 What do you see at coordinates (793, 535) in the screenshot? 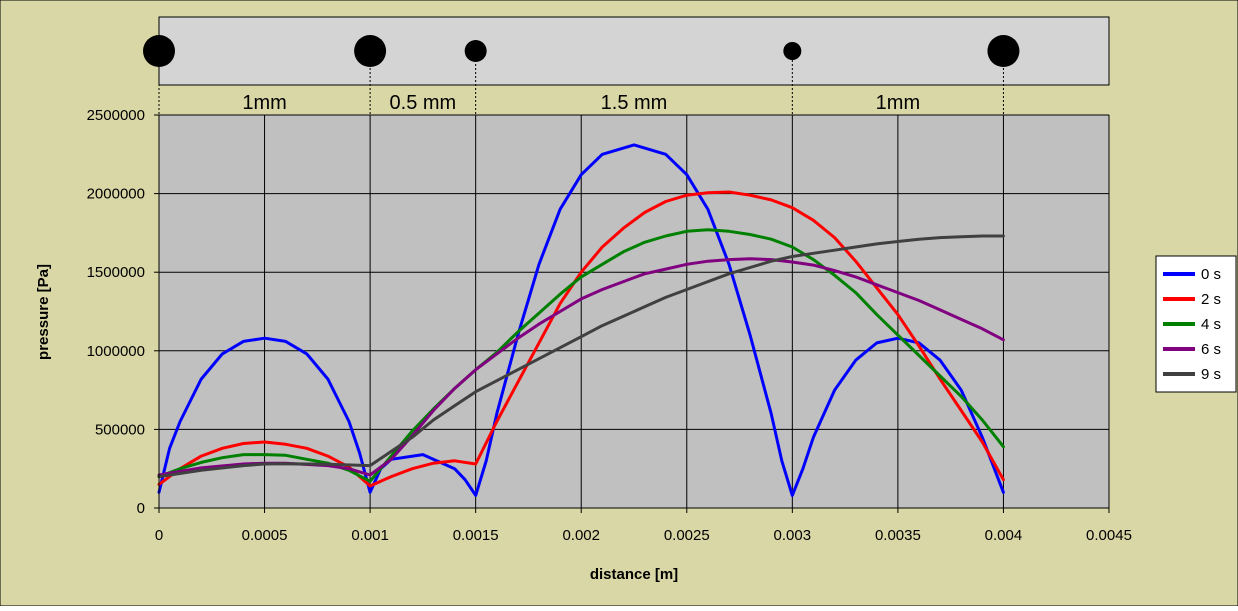
I see `x-tick-label: 0.003` at bounding box center [793, 535].